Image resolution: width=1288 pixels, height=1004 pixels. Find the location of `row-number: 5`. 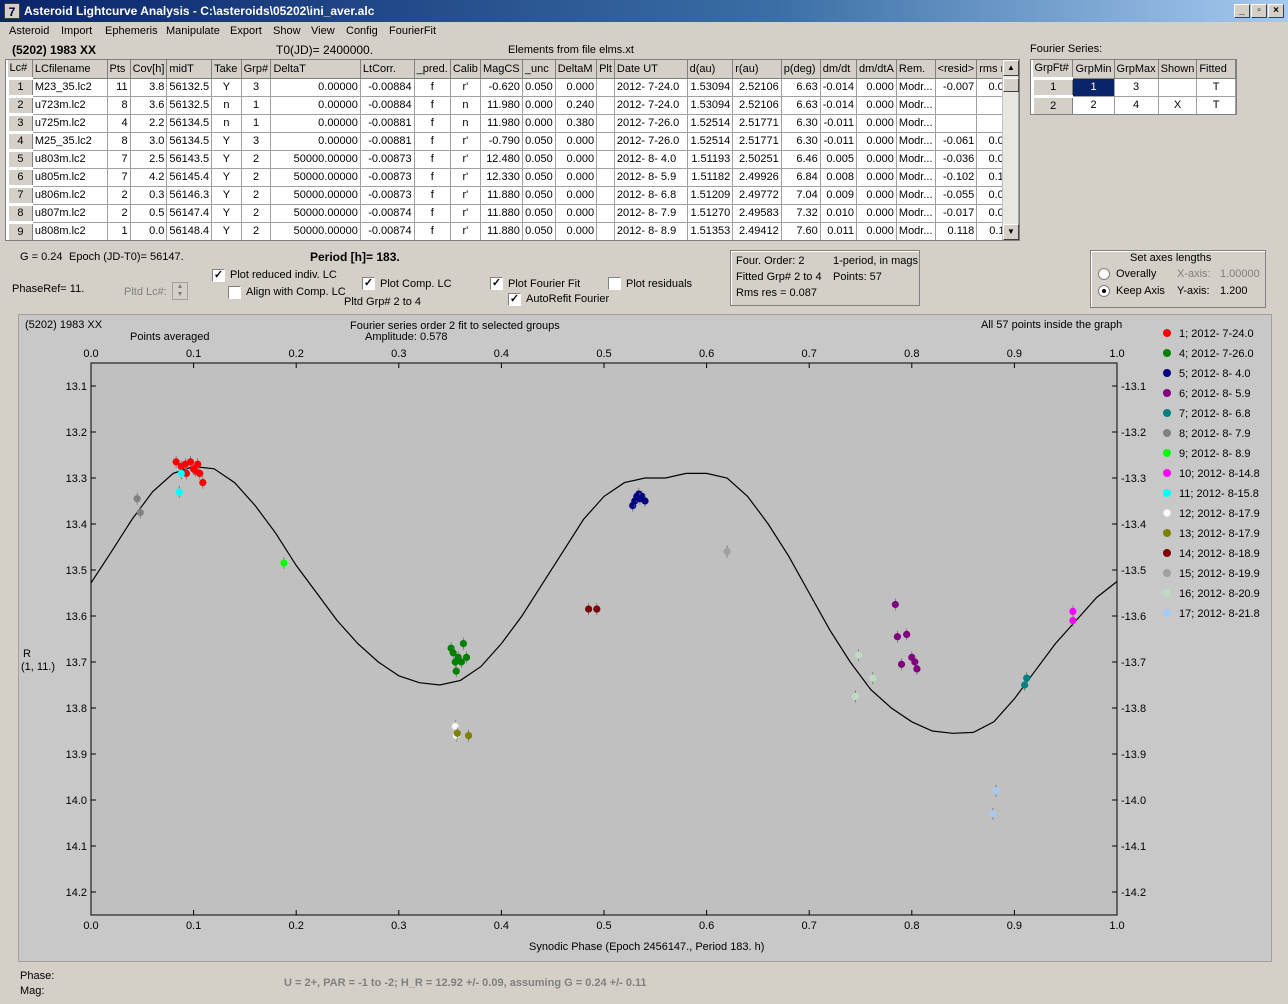

row-number: 5 is located at coordinates (19, 158).